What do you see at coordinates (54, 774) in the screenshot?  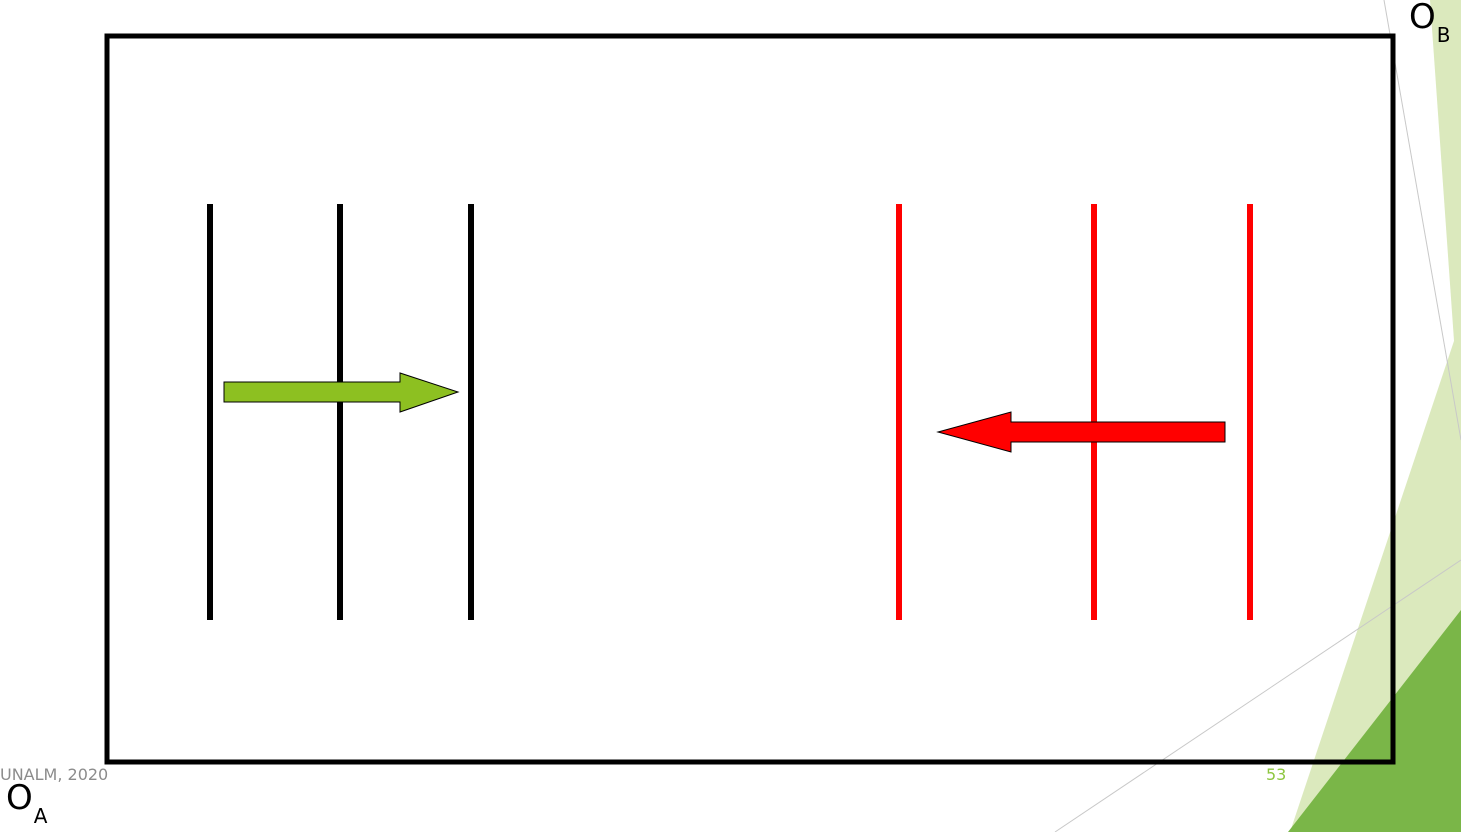 I see `footer-text: UNALM, 2020` at bounding box center [54, 774].